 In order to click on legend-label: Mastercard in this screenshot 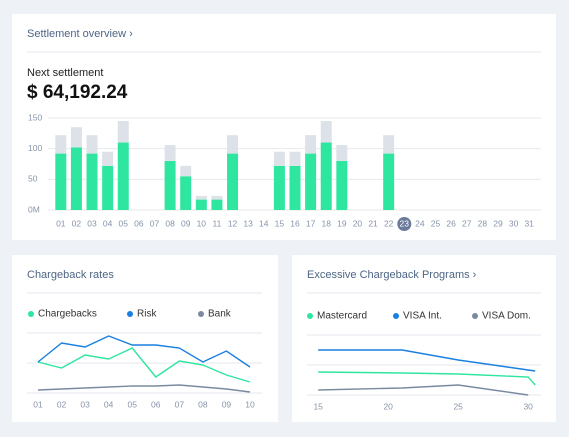, I will do `click(342, 316)`.